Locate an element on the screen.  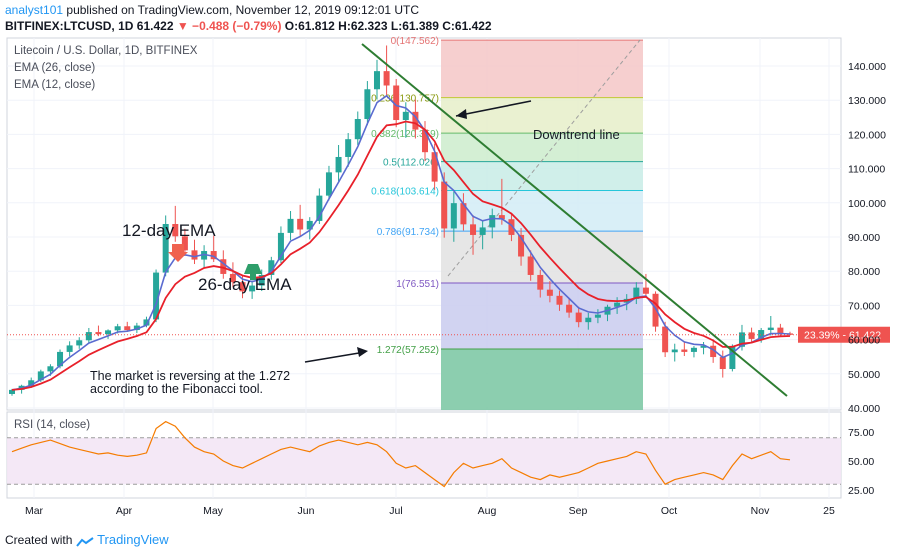
price-tick-label: 130.000 is located at coordinates (867, 101).